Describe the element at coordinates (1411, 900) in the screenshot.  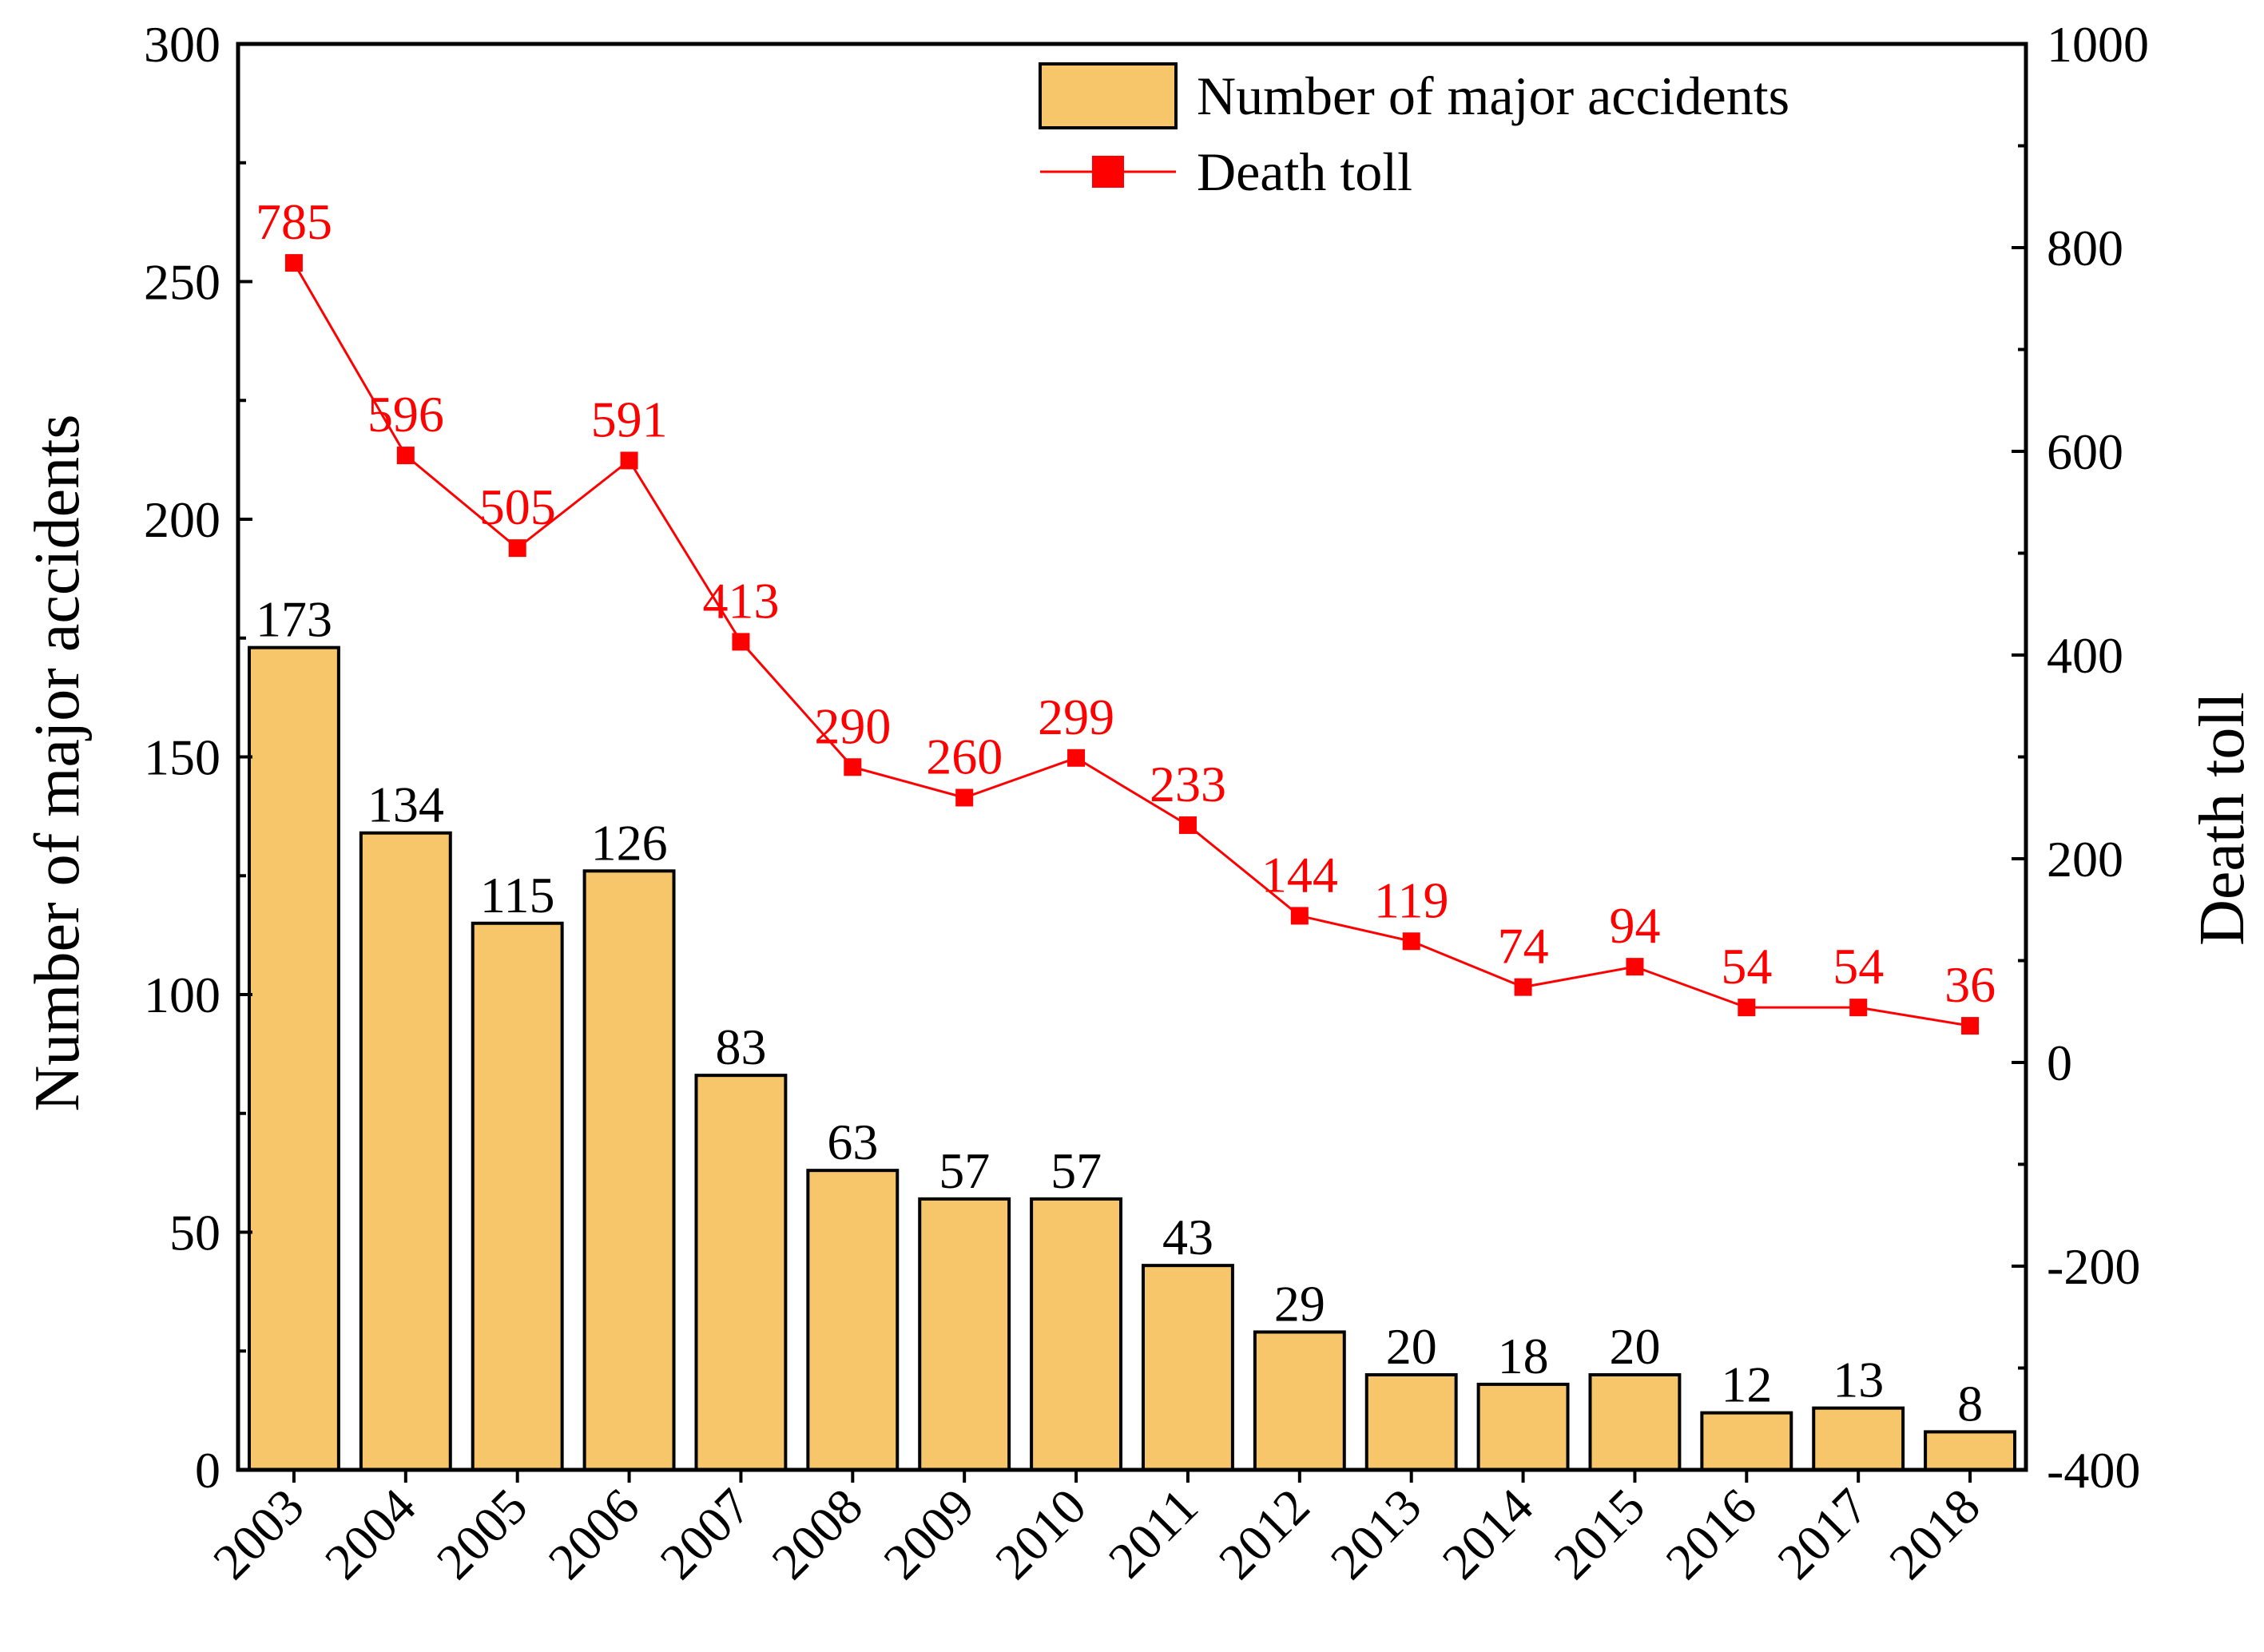
I see `death-toll-label-2013: 119` at that location.